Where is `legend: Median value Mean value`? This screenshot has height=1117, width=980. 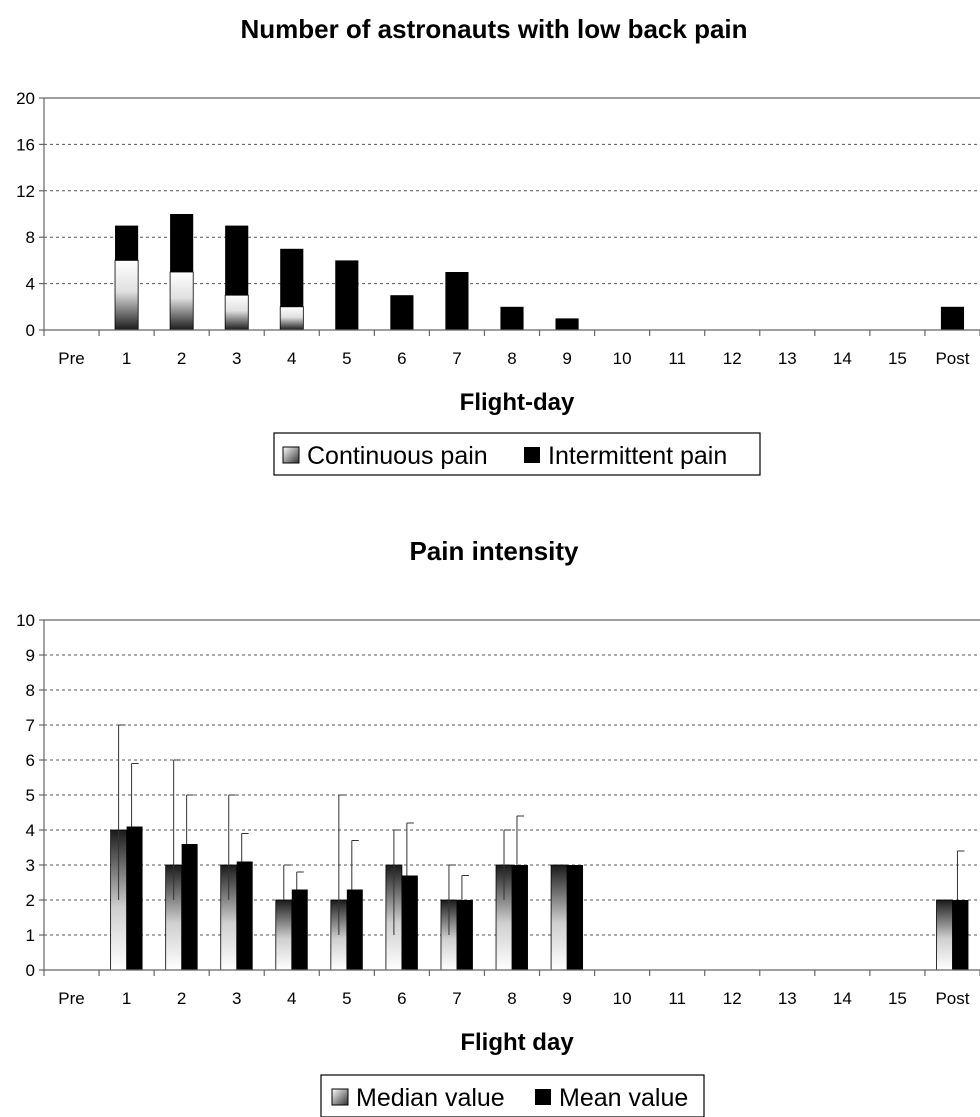
legend: Median value Mean value is located at coordinates (512, 1095).